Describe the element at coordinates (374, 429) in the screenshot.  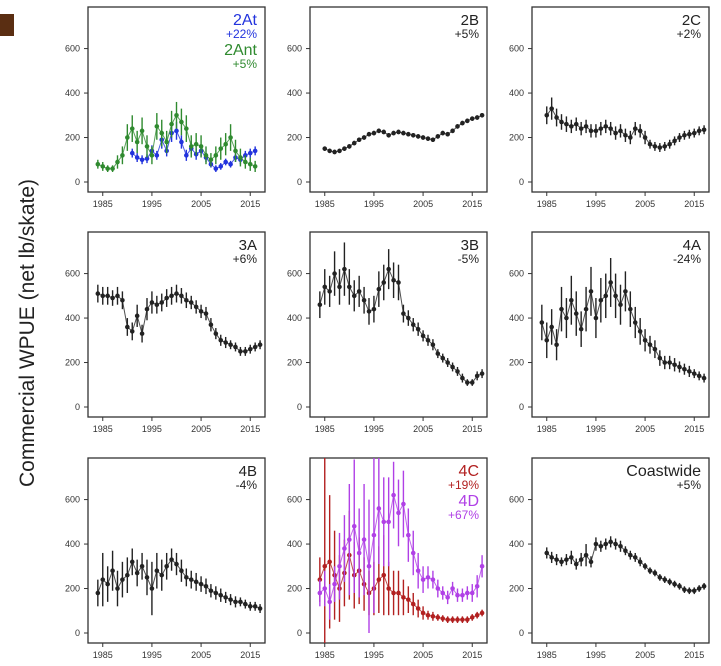
I see `x-tick-label: 1995` at that location.